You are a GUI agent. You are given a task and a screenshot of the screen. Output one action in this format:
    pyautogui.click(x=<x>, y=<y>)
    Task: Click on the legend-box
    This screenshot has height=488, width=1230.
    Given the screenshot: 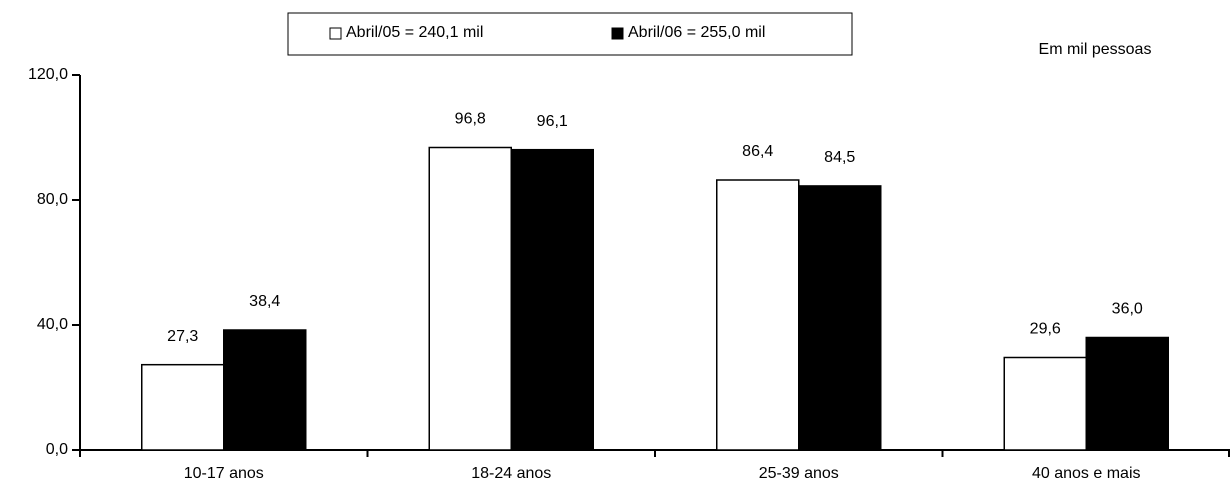 What is the action you would take?
    pyautogui.click(x=570, y=34)
    